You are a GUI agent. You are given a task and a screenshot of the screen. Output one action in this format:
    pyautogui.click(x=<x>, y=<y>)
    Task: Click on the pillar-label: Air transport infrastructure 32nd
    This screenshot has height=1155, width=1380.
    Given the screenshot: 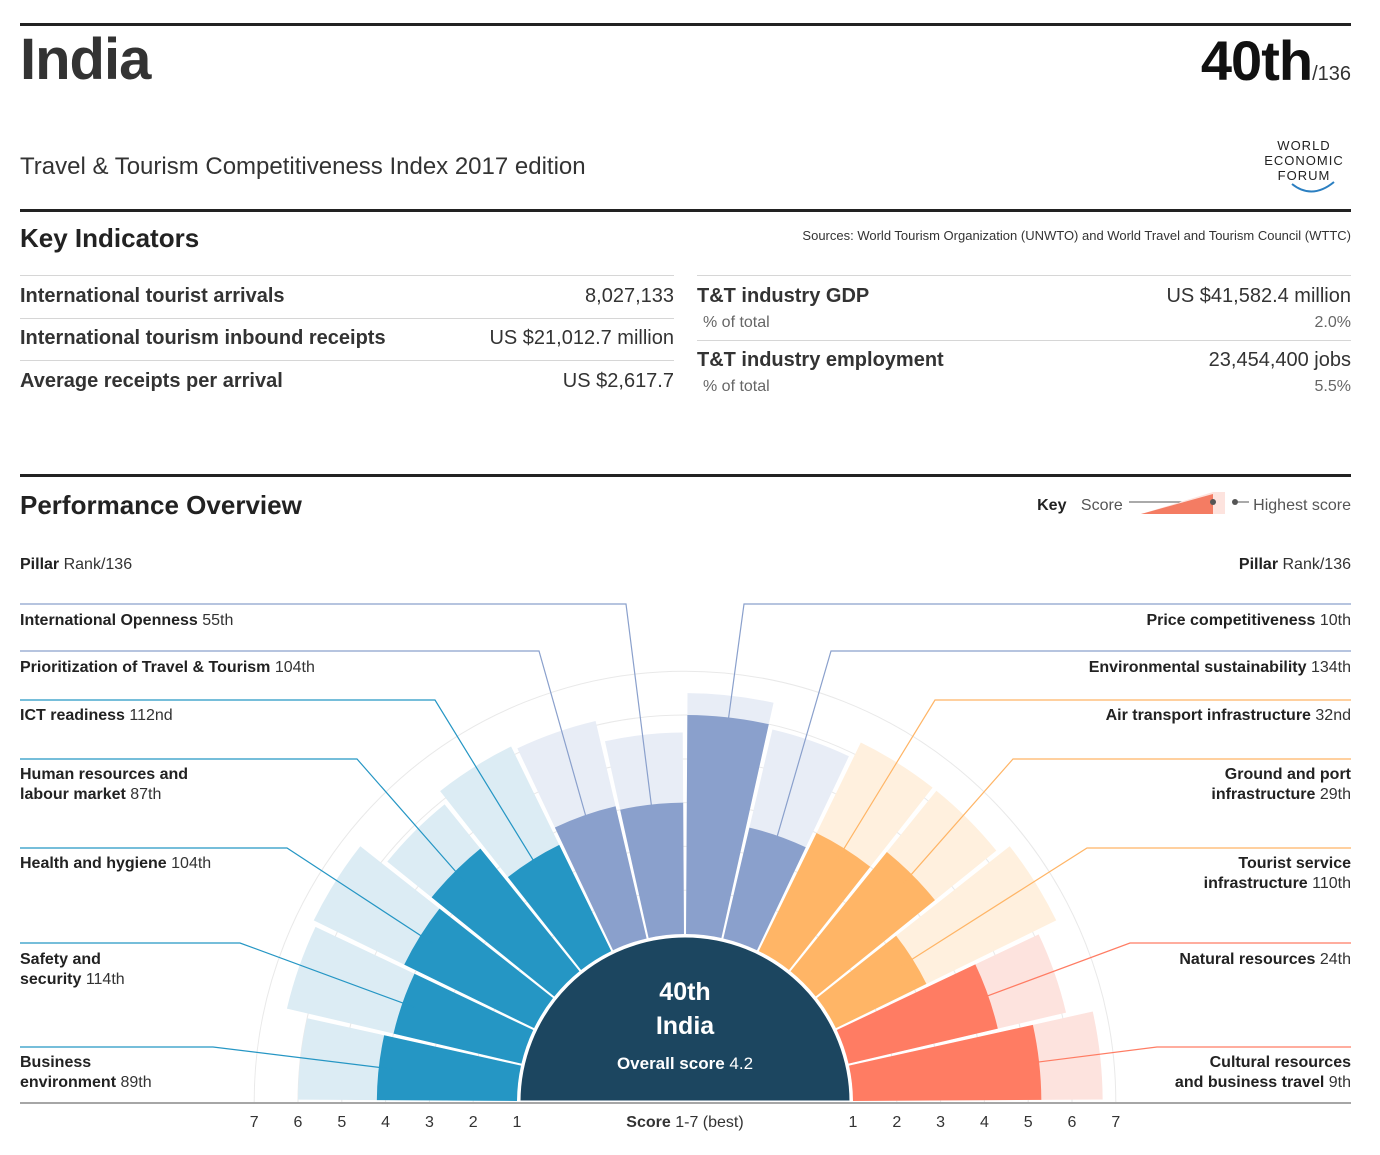 What is the action you would take?
    pyautogui.click(x=1228, y=715)
    